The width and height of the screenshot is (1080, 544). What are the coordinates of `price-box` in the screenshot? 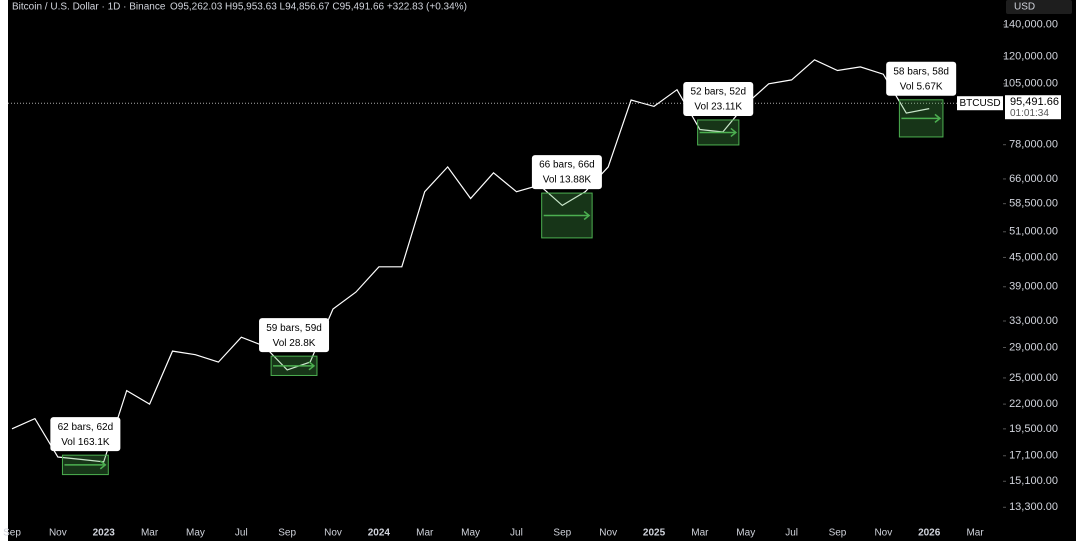 It's located at (1033, 107).